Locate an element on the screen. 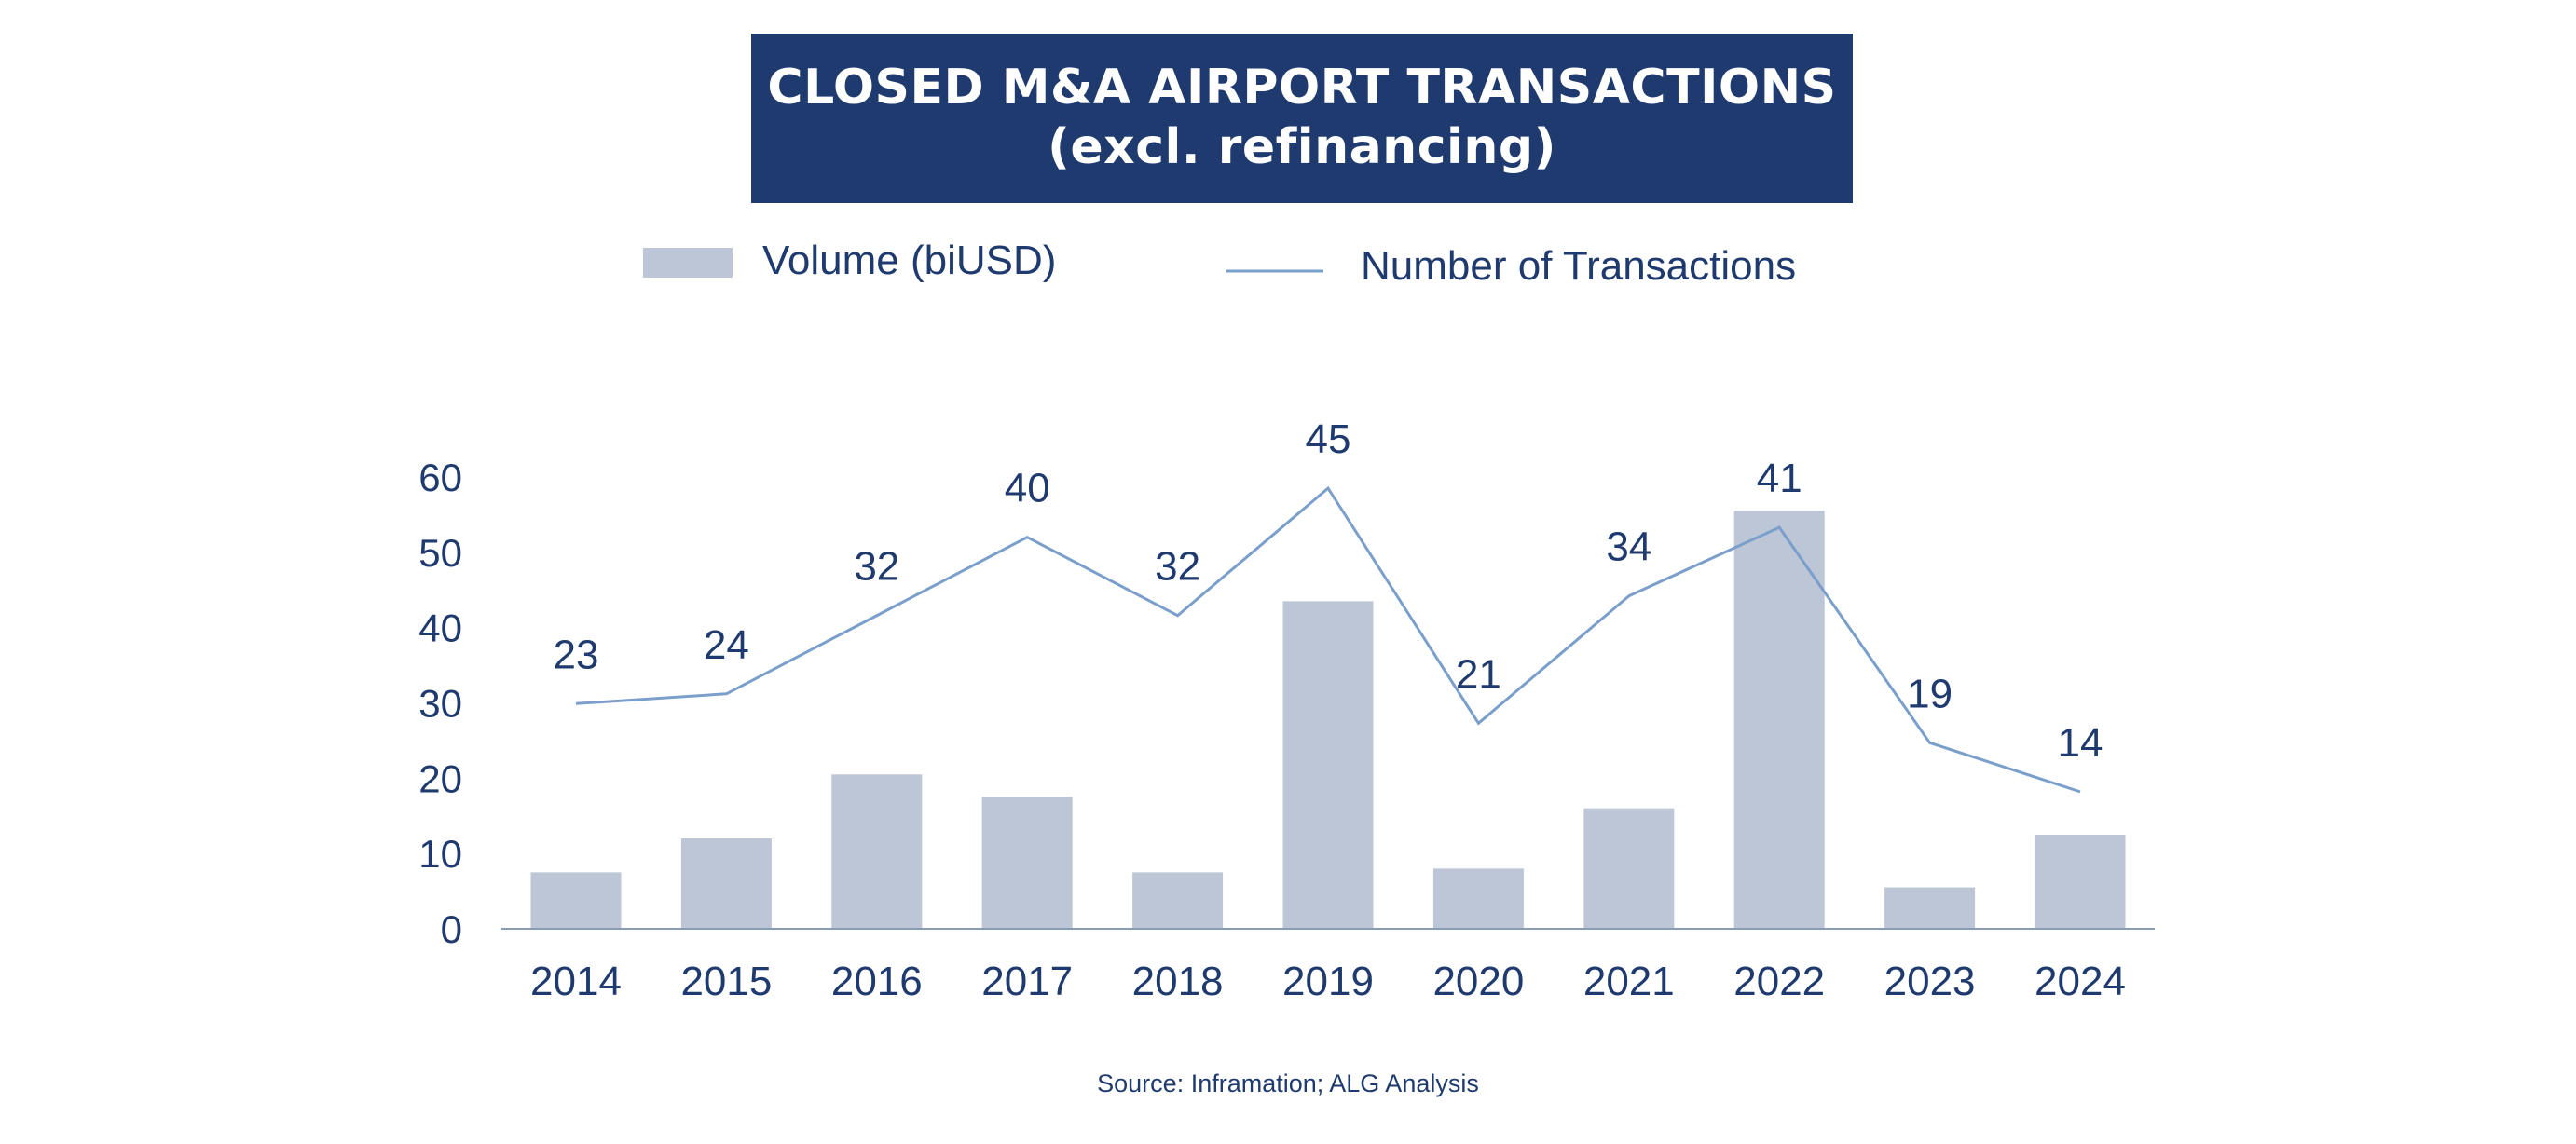 This screenshot has height=1144, width=2576. line-data-label-2021: 34 is located at coordinates (1628, 547).